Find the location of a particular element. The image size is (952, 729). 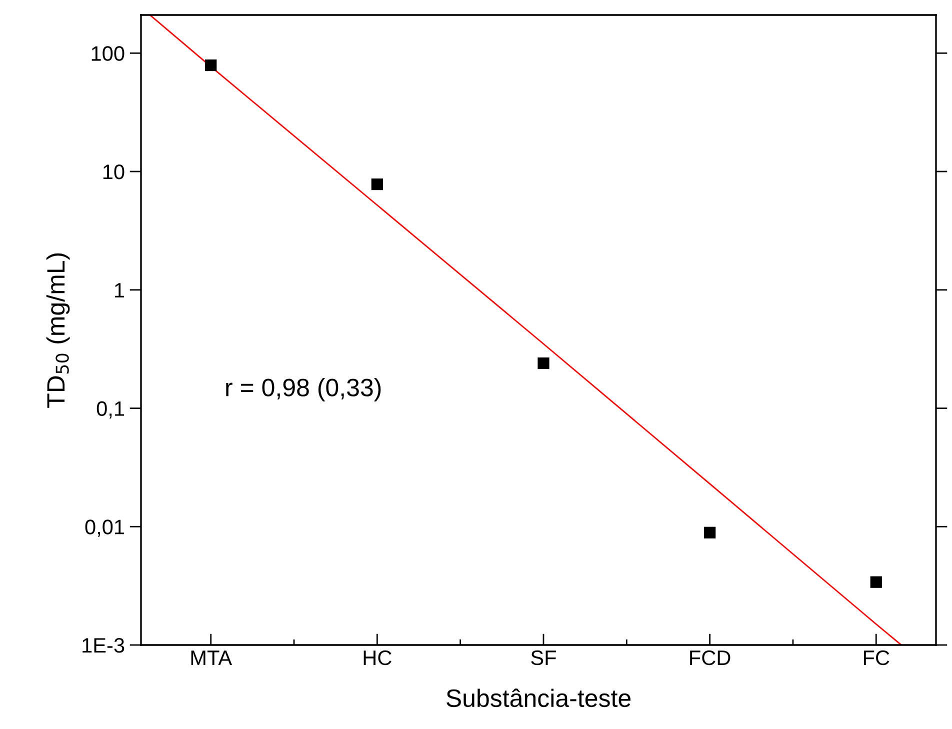

y-tick-label: 1 is located at coordinates (119, 290).